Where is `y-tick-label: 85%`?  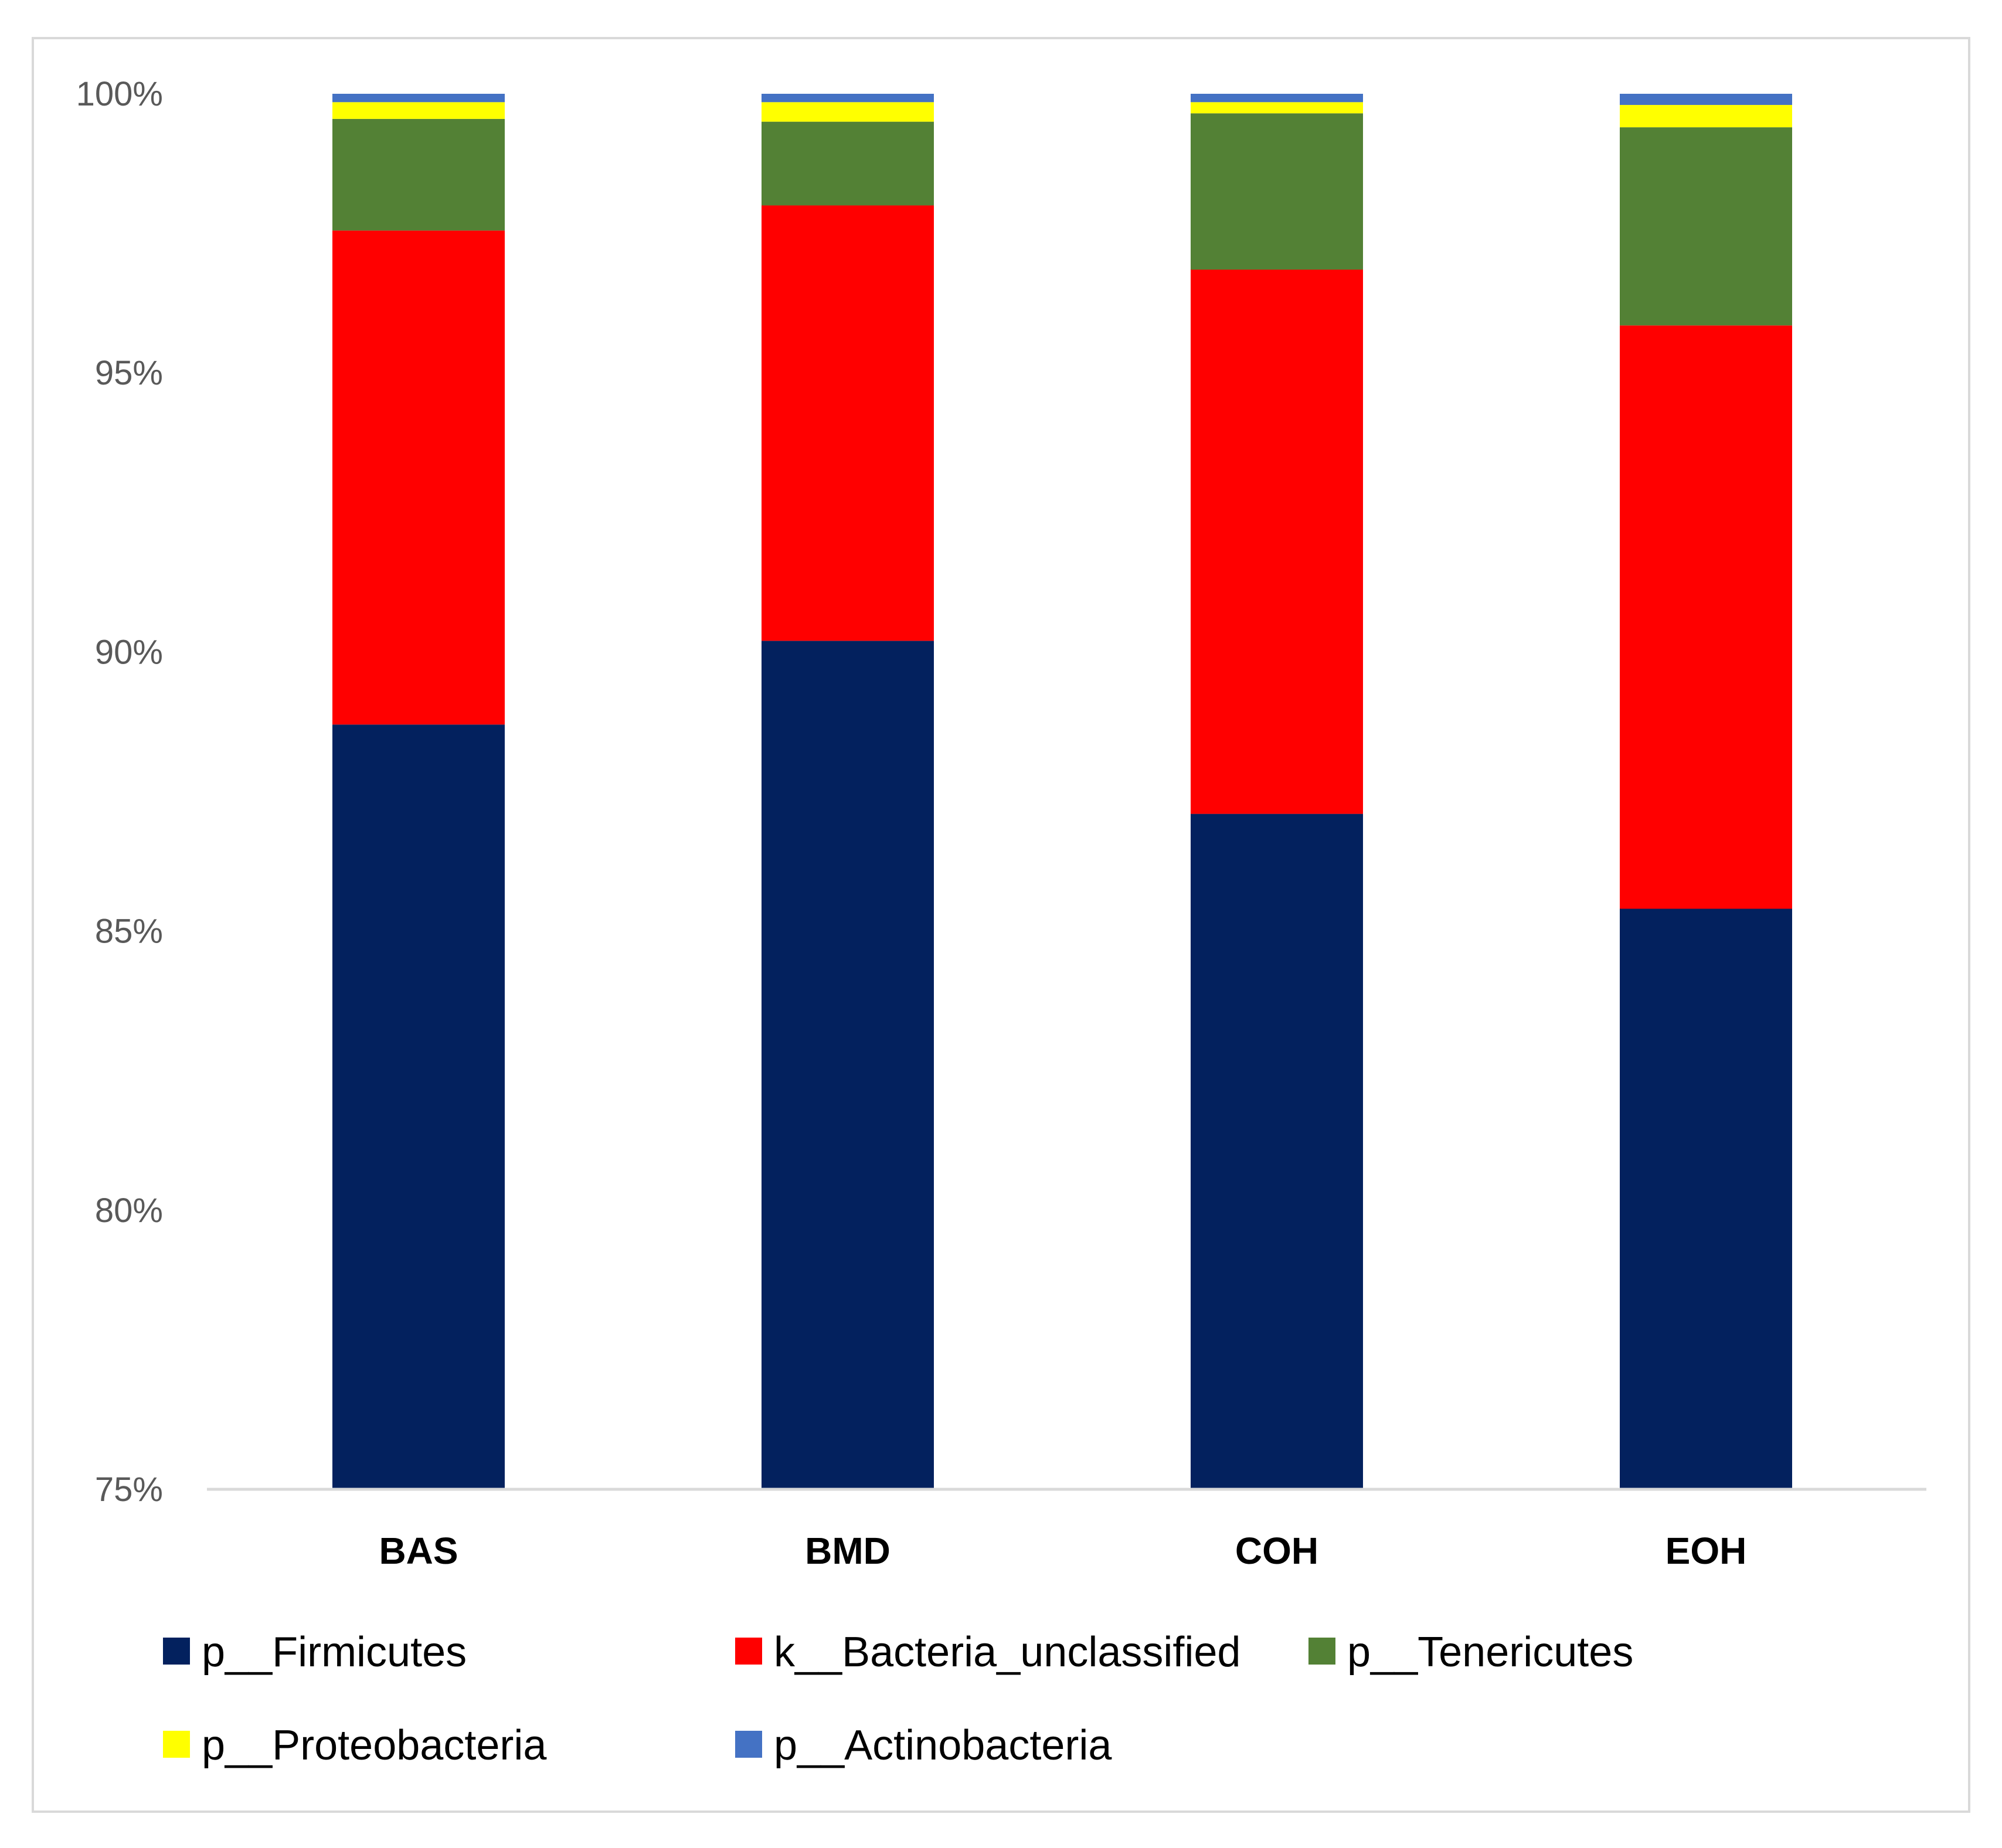
y-tick-label: 85% is located at coordinates (129, 932).